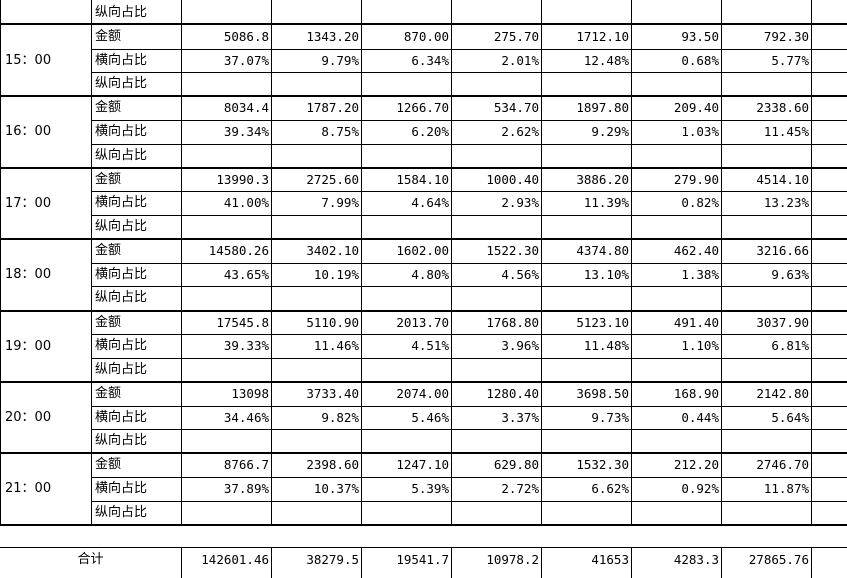  Describe the element at coordinates (422, 251) in the screenshot. I see `data-cell: 1602.00` at that location.